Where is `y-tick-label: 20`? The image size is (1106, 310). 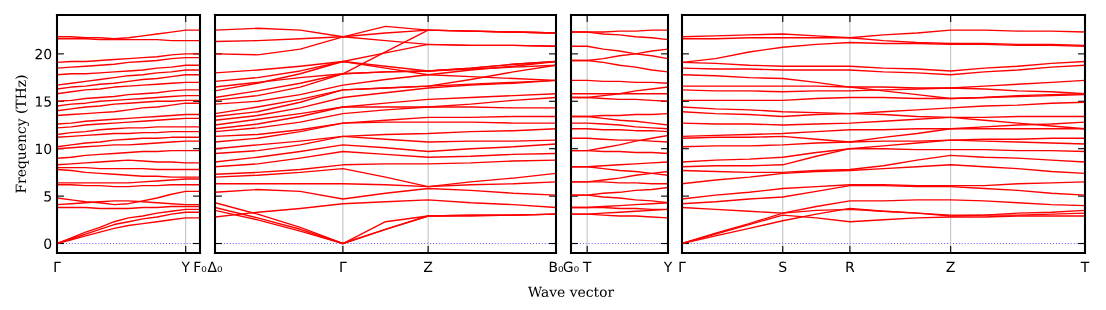 y-tick-label: 20 is located at coordinates (43, 54).